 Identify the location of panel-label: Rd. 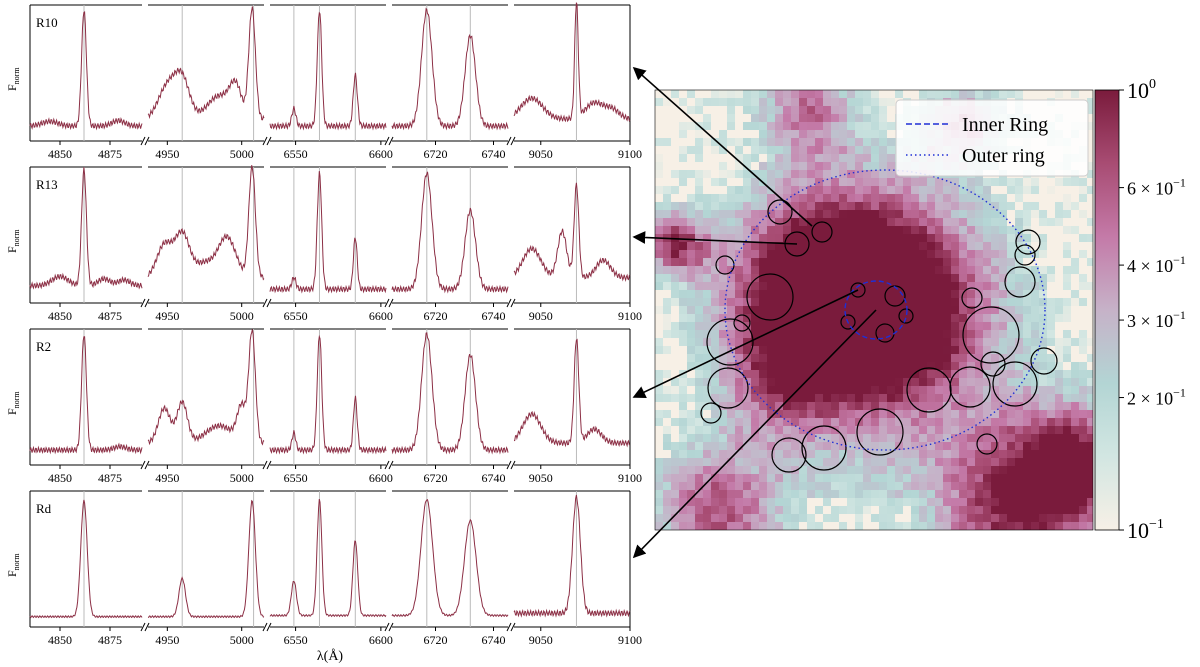
(44, 508).